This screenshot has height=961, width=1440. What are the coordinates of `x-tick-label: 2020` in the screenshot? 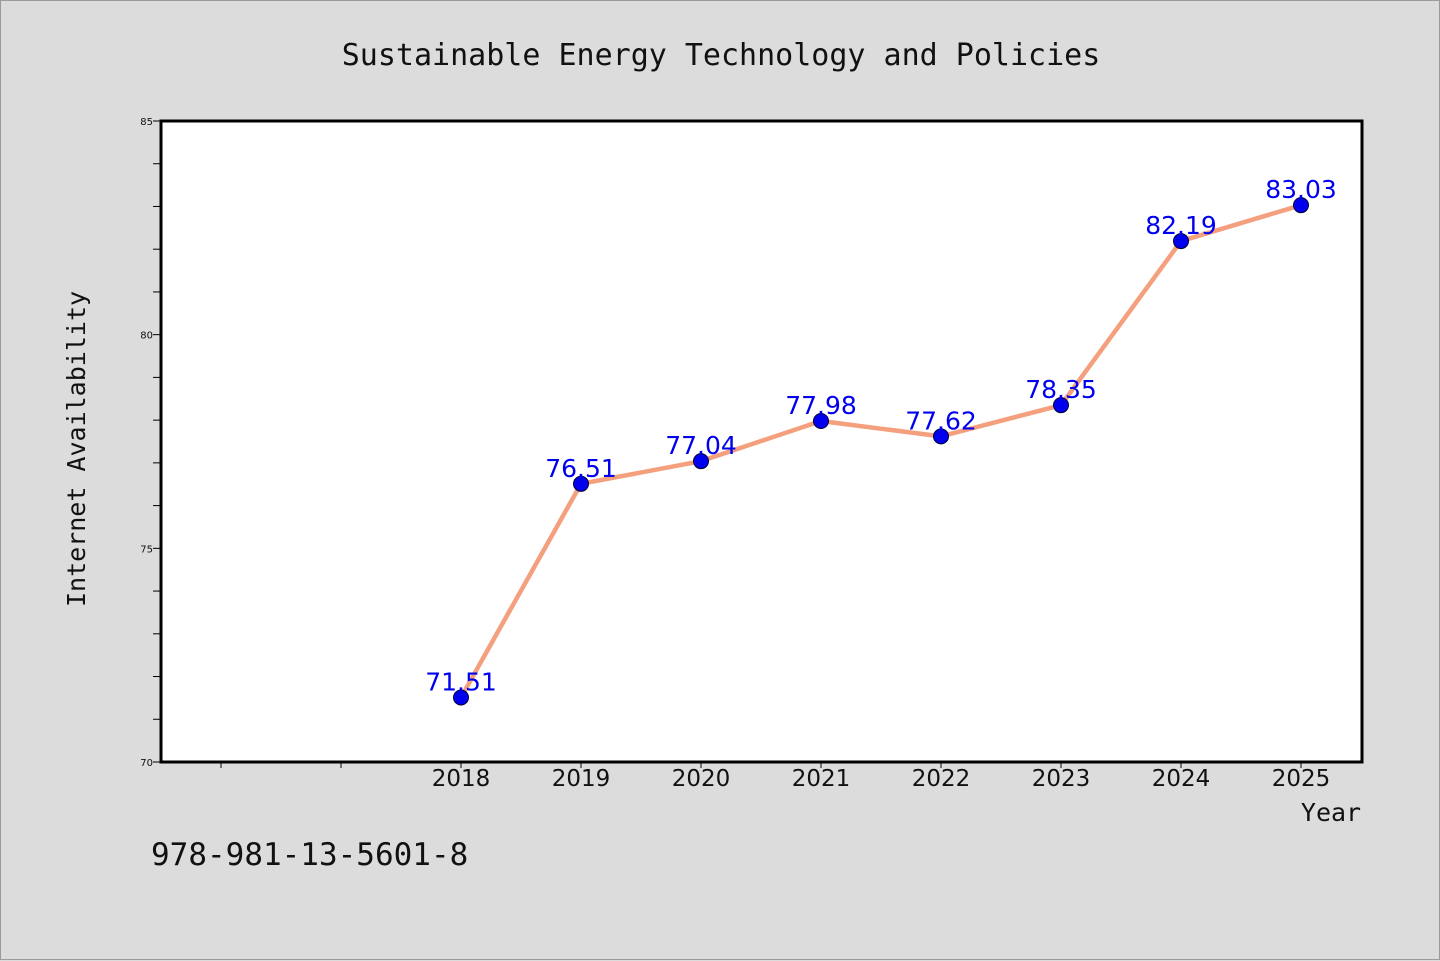 It's located at (701, 779).